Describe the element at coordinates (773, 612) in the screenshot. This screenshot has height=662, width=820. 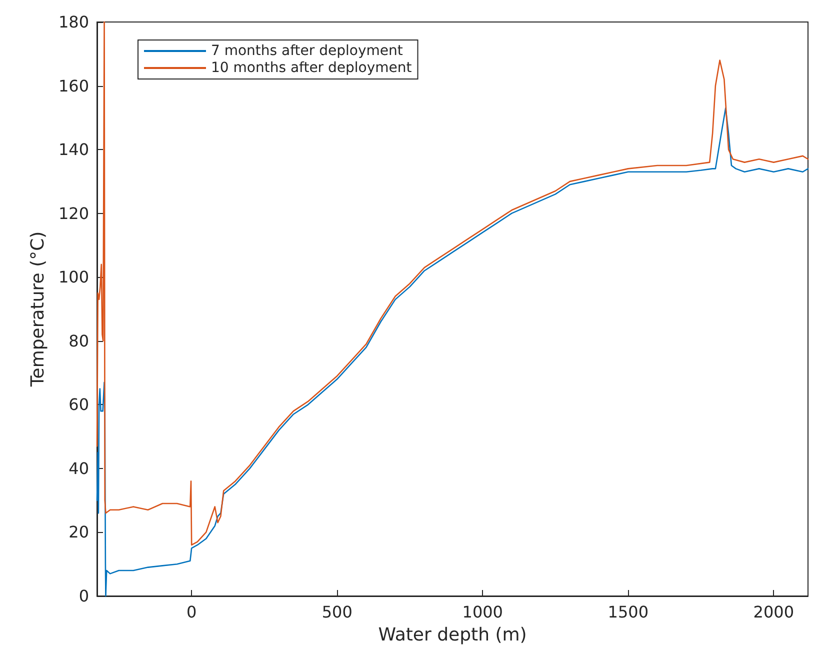
I see `x-tick-label: 2000` at that location.